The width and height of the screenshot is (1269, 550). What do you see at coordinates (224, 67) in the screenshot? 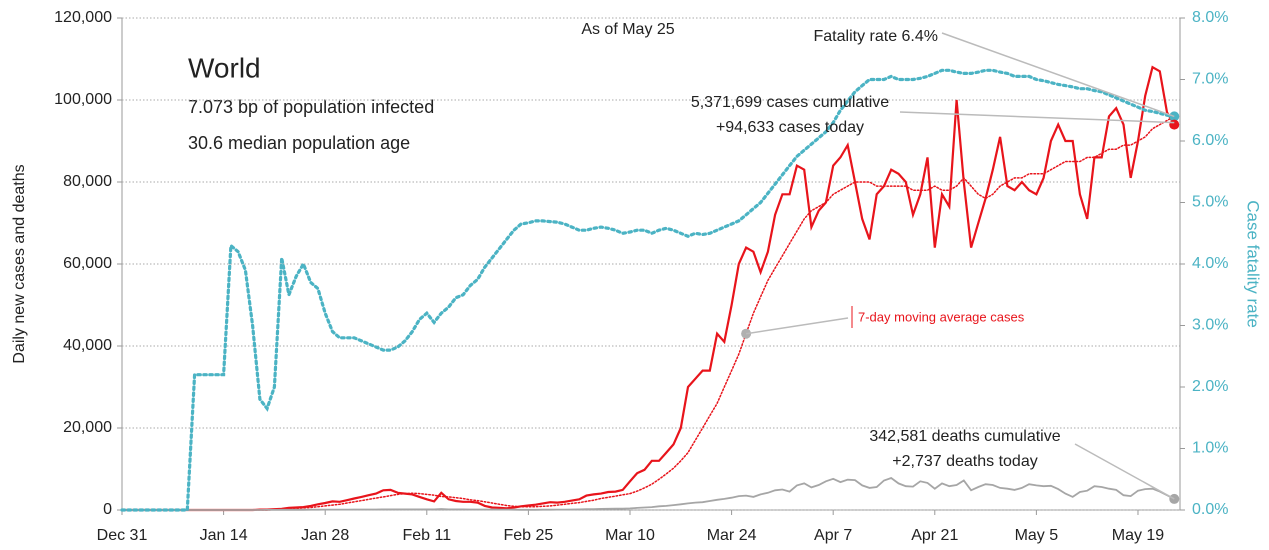
I see `chart-title: World` at bounding box center [224, 67].